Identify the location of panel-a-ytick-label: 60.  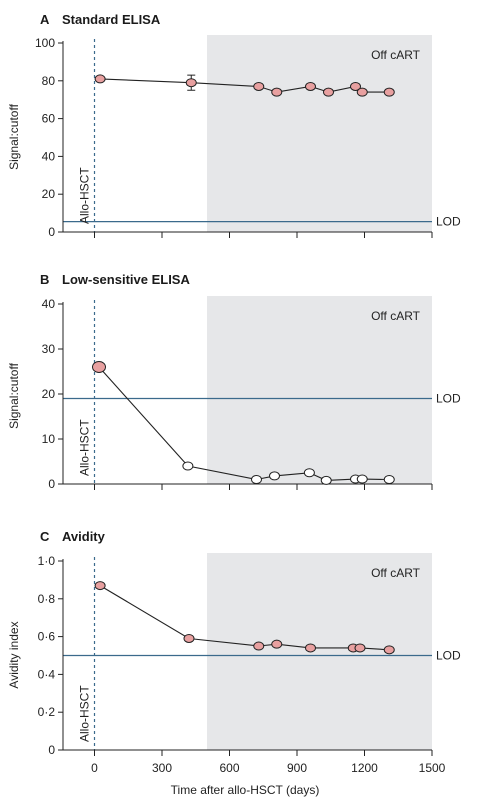
(49, 119).